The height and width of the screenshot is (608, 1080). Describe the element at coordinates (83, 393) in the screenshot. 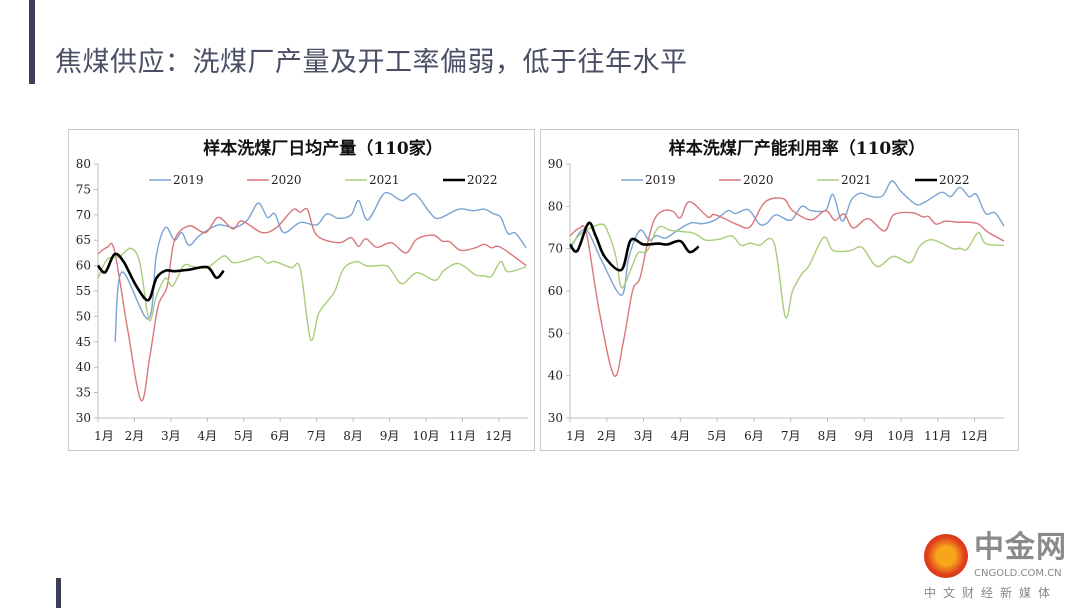

I see `y-tick-label: 35` at that location.